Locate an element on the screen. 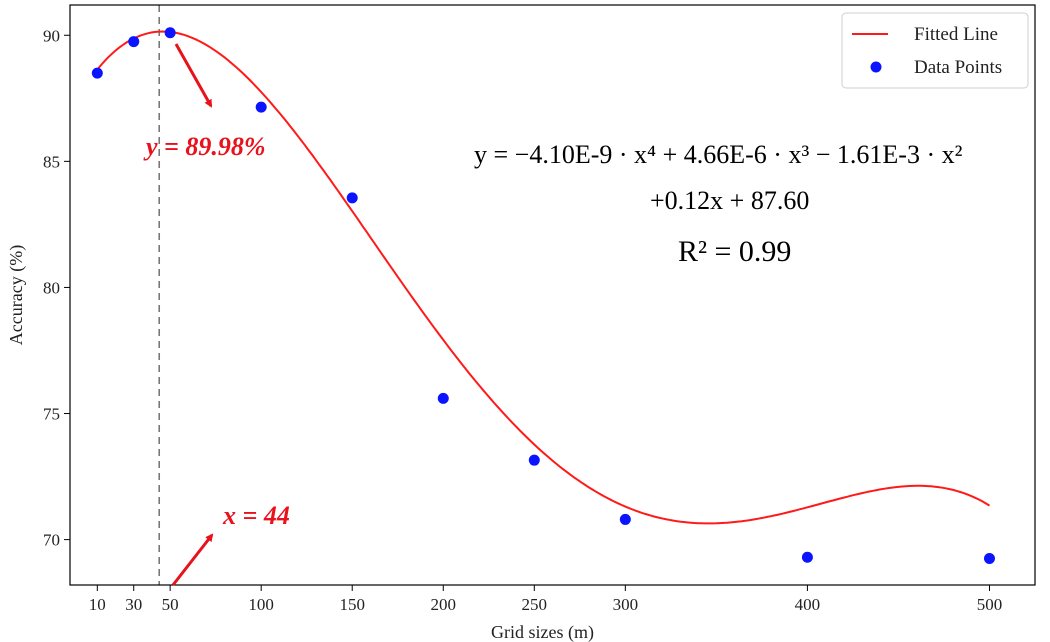 The width and height of the screenshot is (1050, 642). y-axis-title: Accuracy (%) is located at coordinates (16, 295).